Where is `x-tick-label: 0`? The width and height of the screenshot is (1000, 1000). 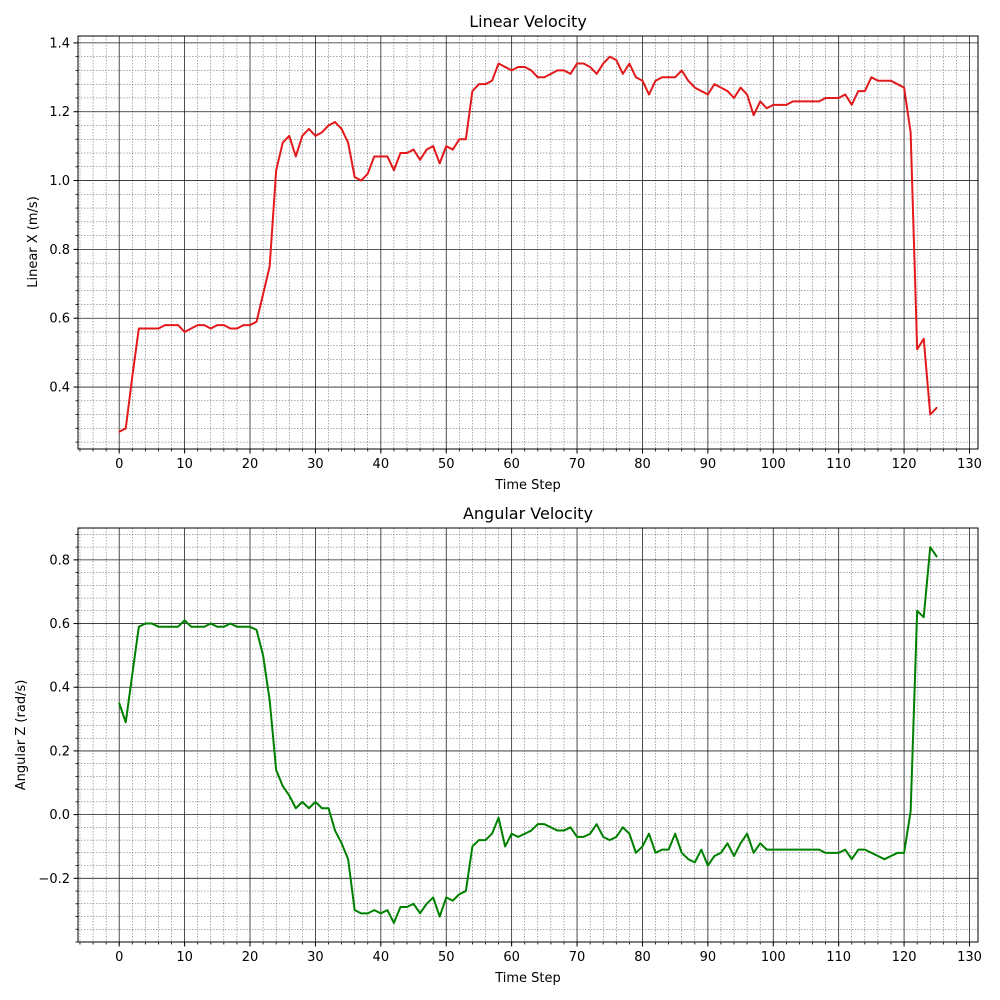 x-tick-label: 0 is located at coordinates (119, 957).